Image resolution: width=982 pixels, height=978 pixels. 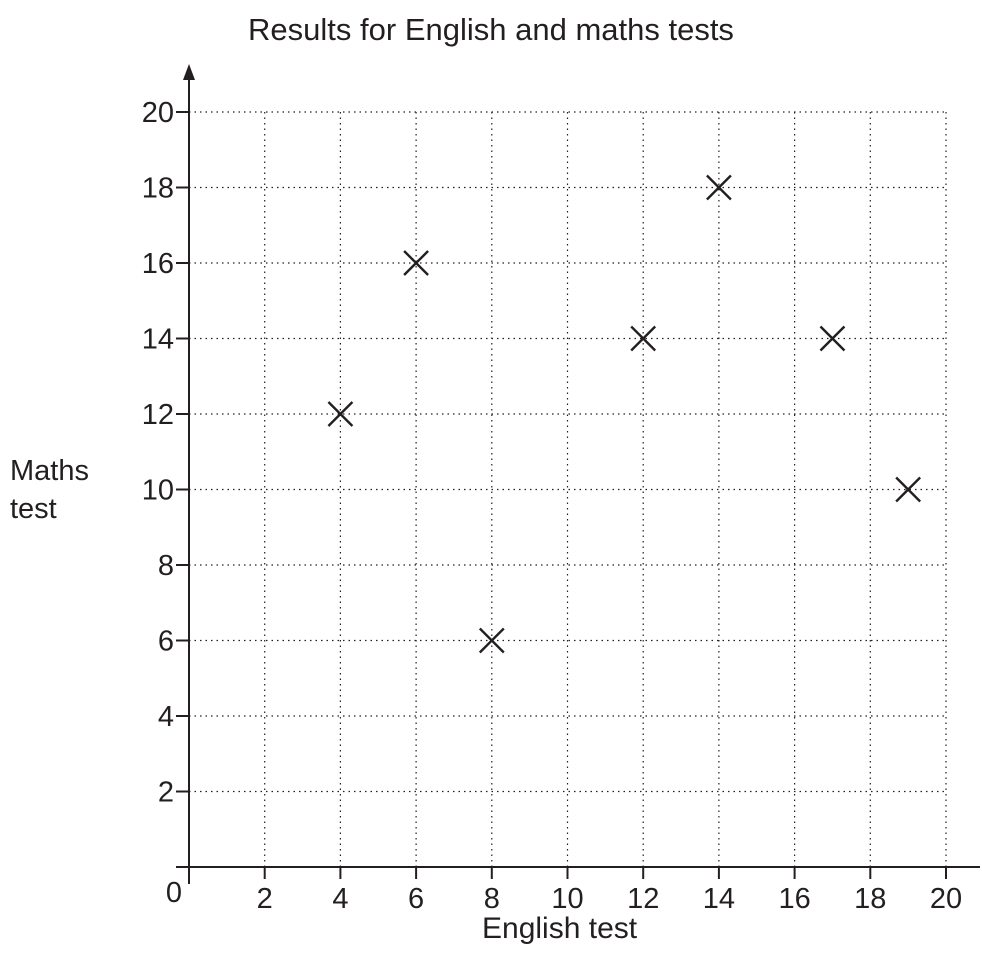 I want to click on y-tick-label: 20, so click(x=158, y=113).